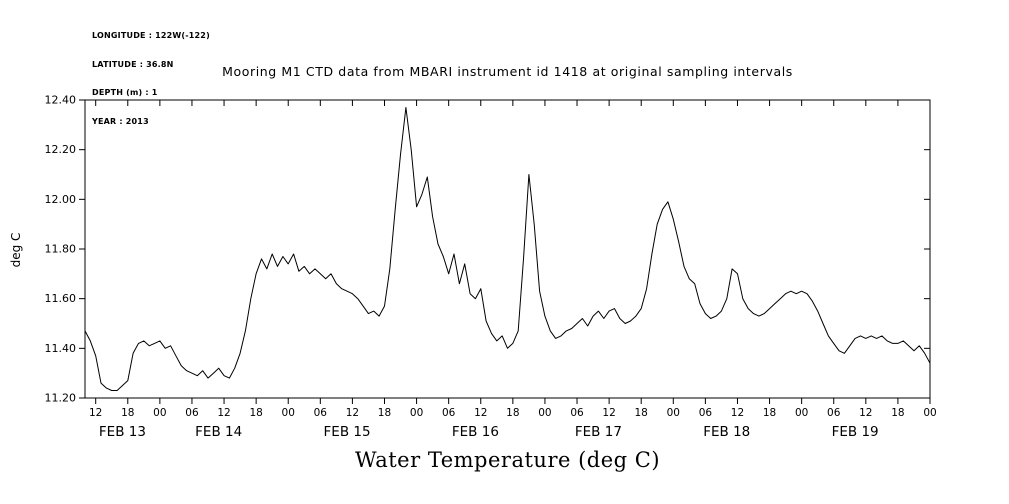 The image size is (1009, 504). I want to click on x-day-label: FEB 14, so click(218, 432).